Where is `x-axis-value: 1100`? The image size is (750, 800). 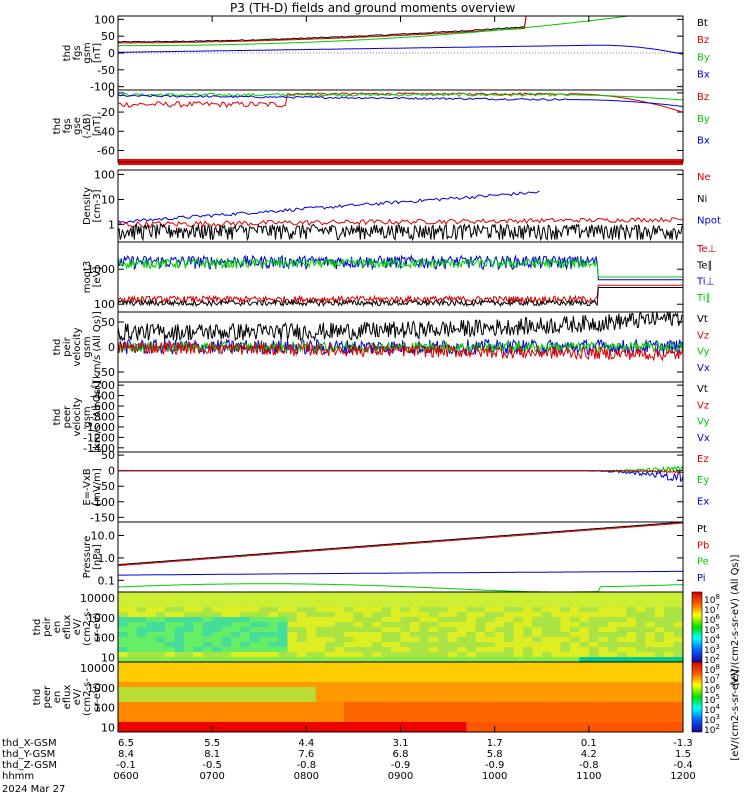
x-axis-value: 1100 is located at coordinates (588, 776).